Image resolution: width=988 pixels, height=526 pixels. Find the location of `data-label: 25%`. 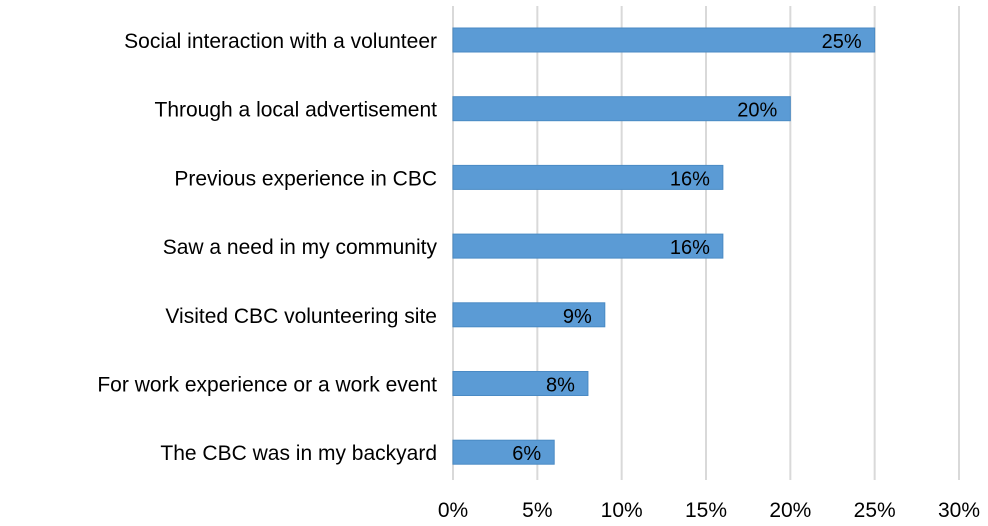

data-label: 25% is located at coordinates (842, 42).